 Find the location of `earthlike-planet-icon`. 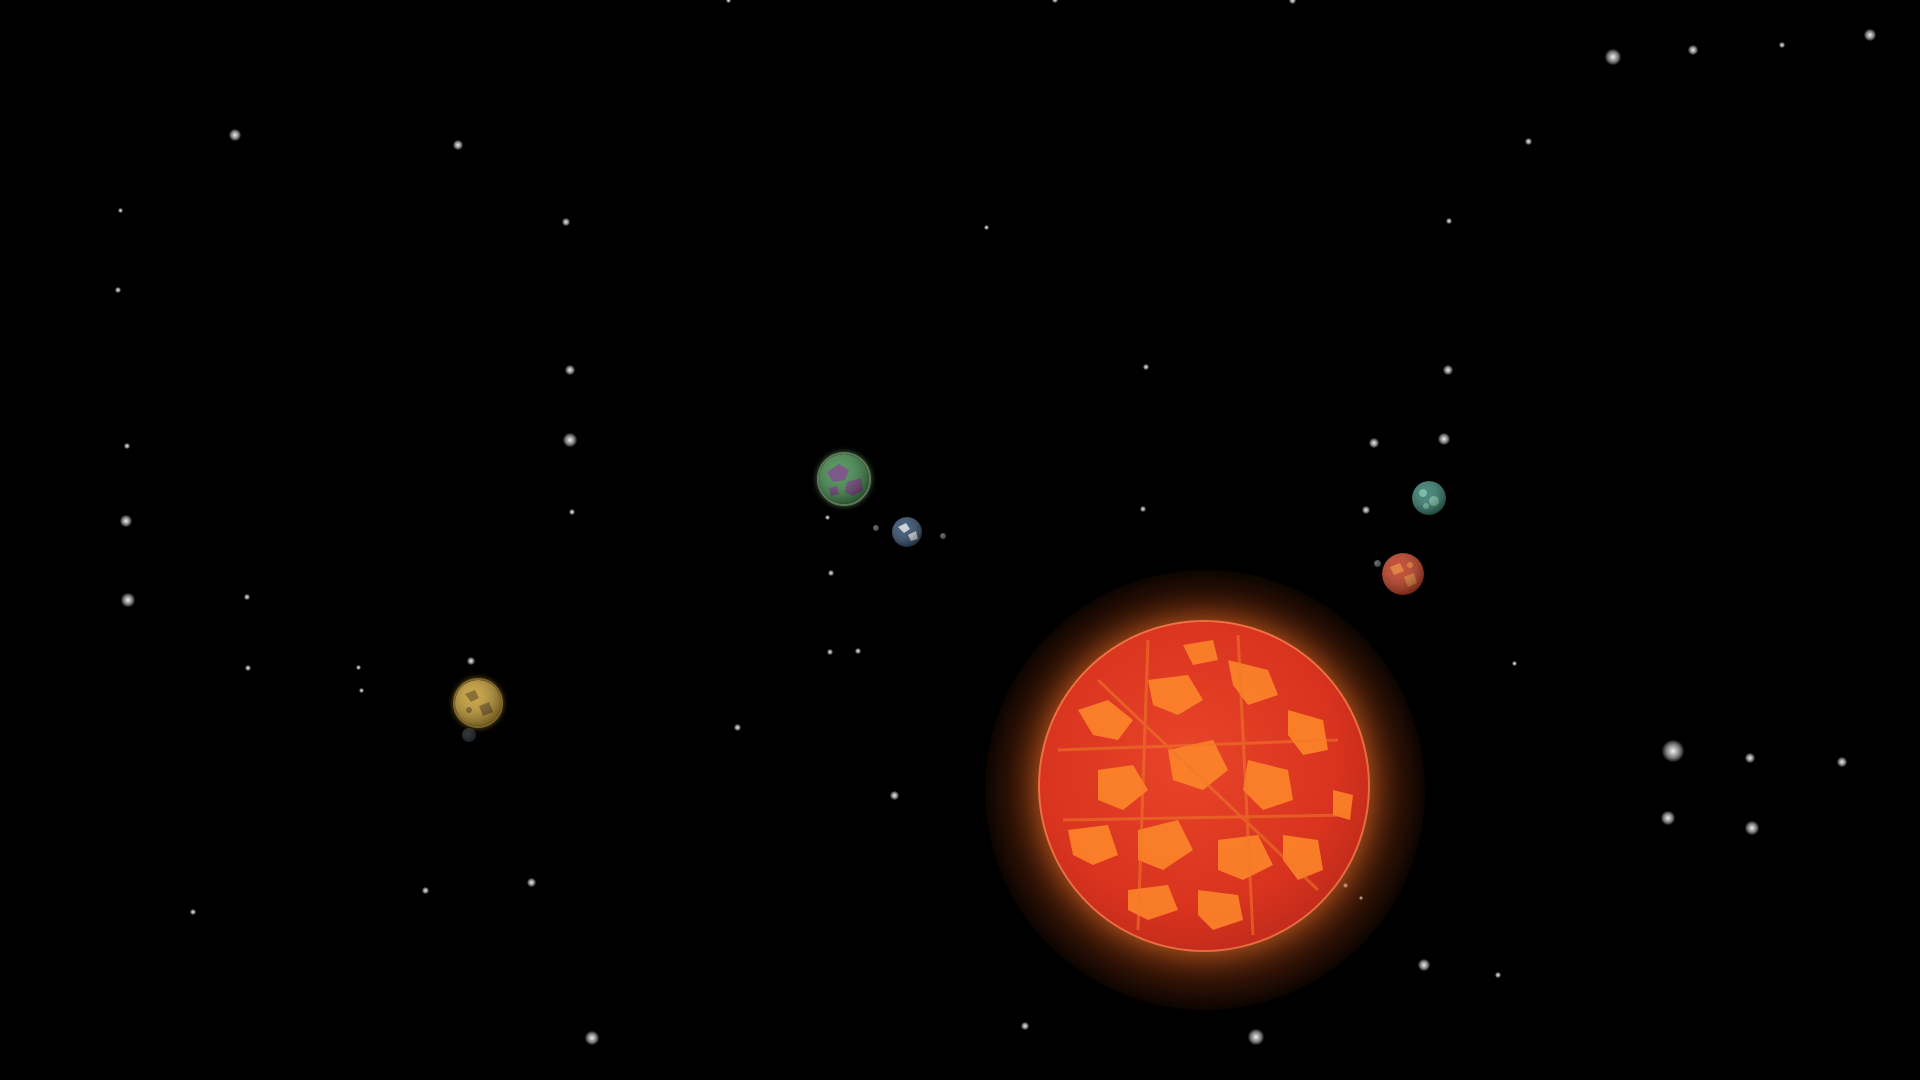

earthlike-planet-icon is located at coordinates (907, 532).